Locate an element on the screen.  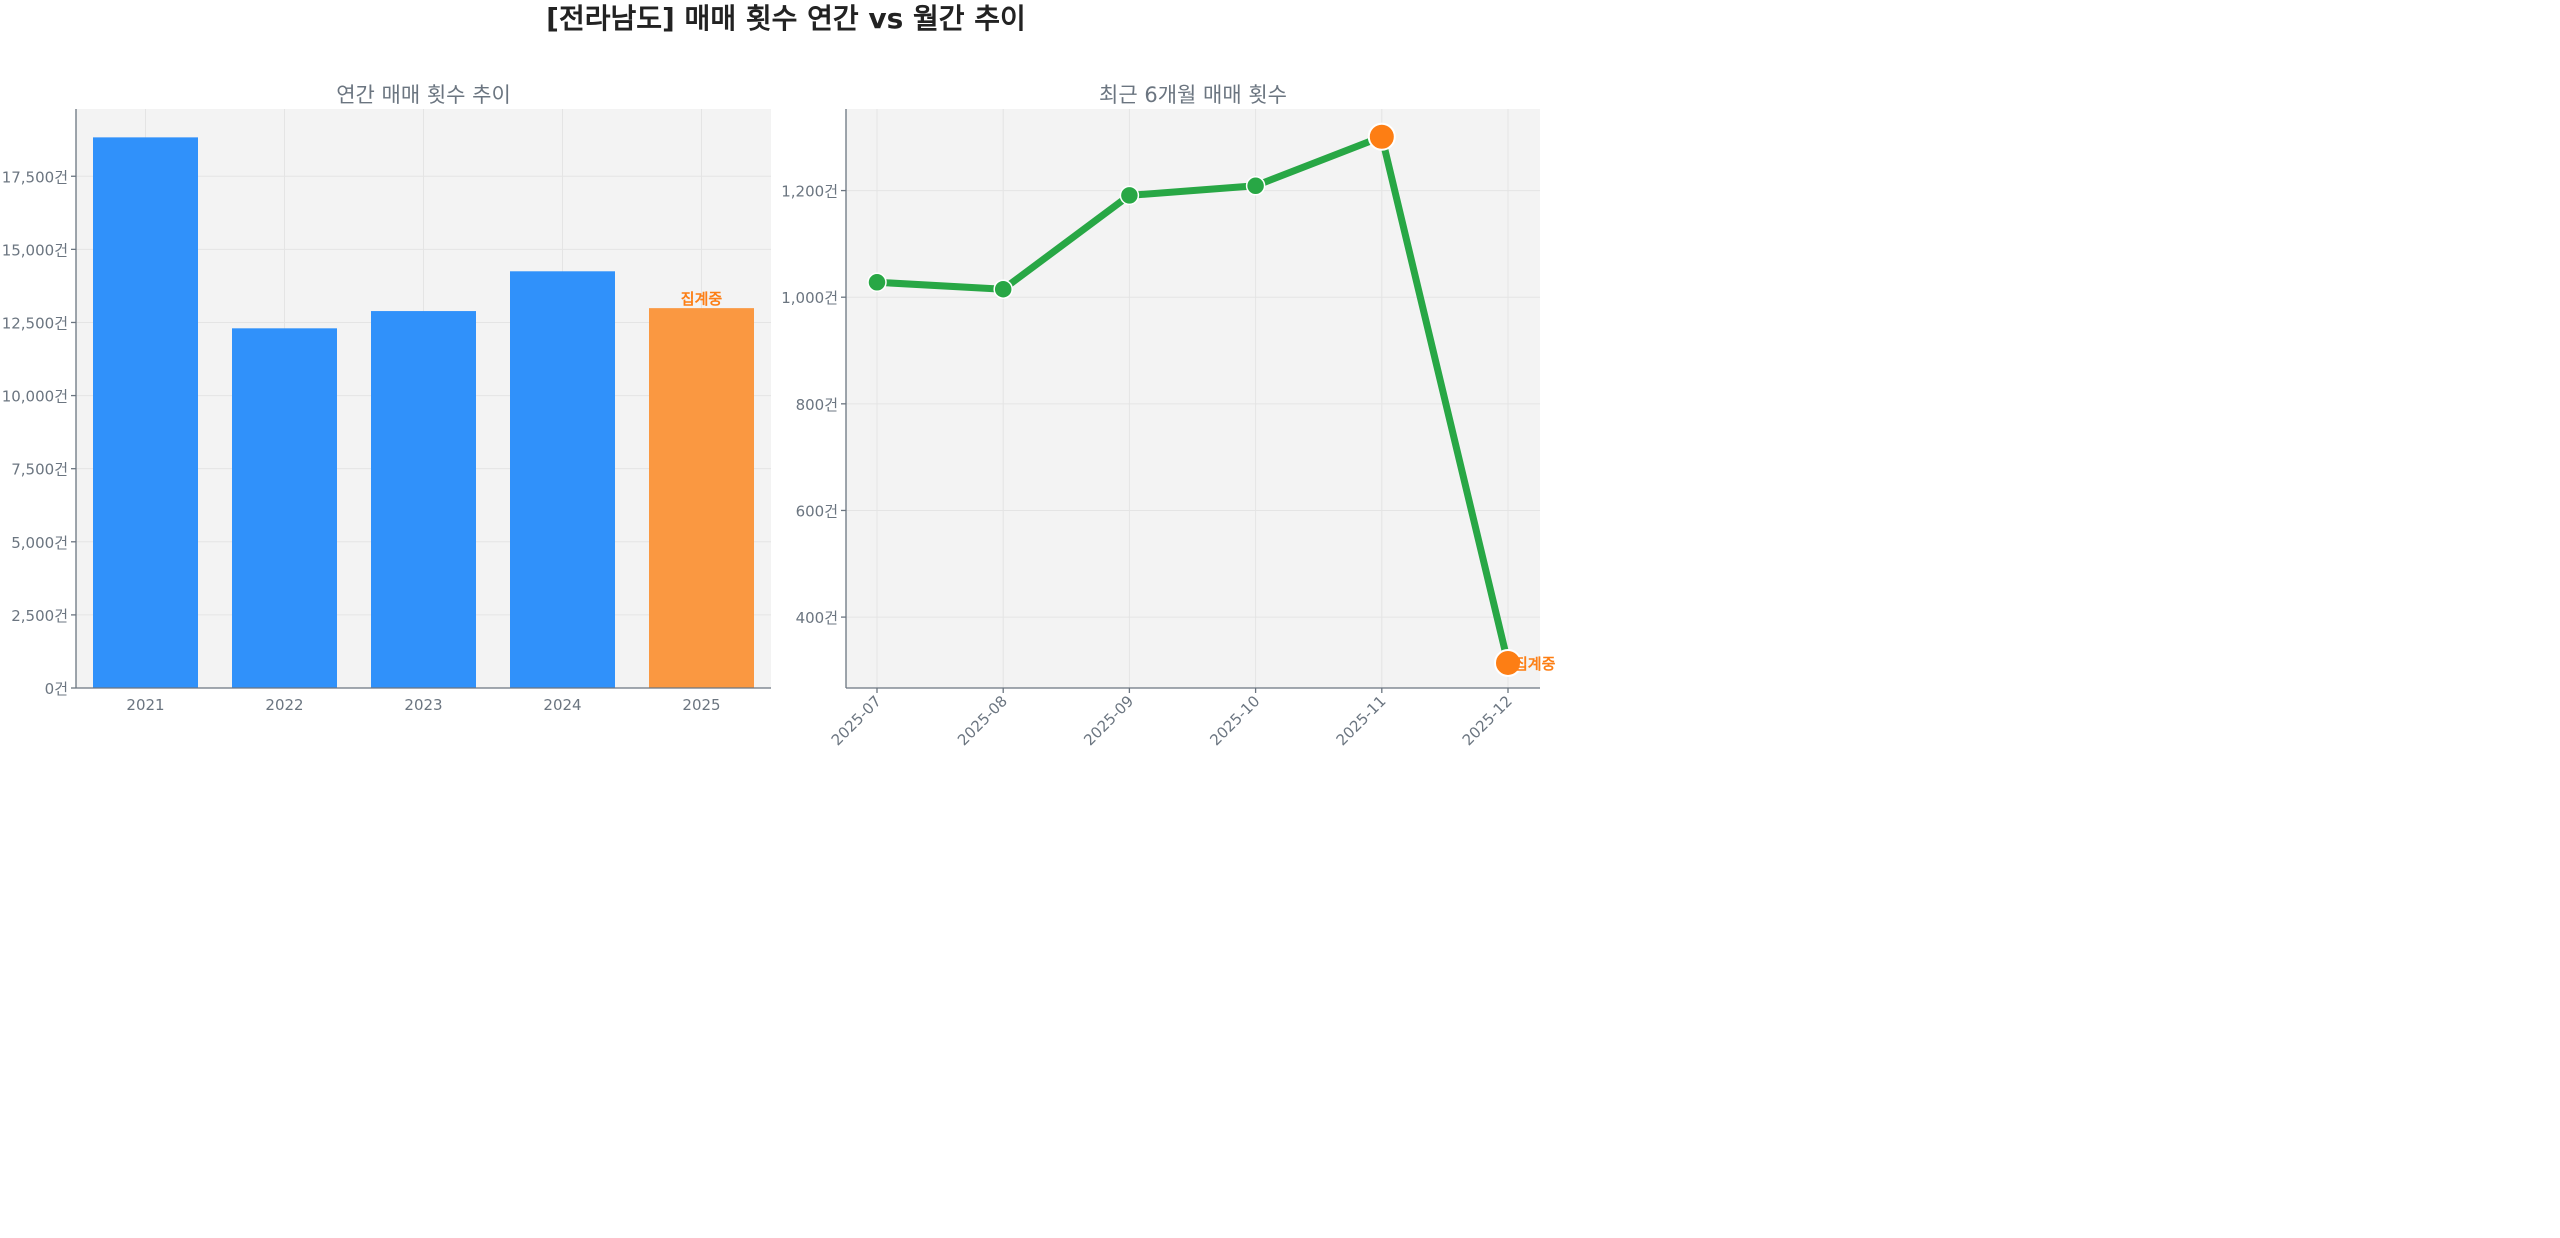
y-tick-label: 400건 is located at coordinates (817, 618).